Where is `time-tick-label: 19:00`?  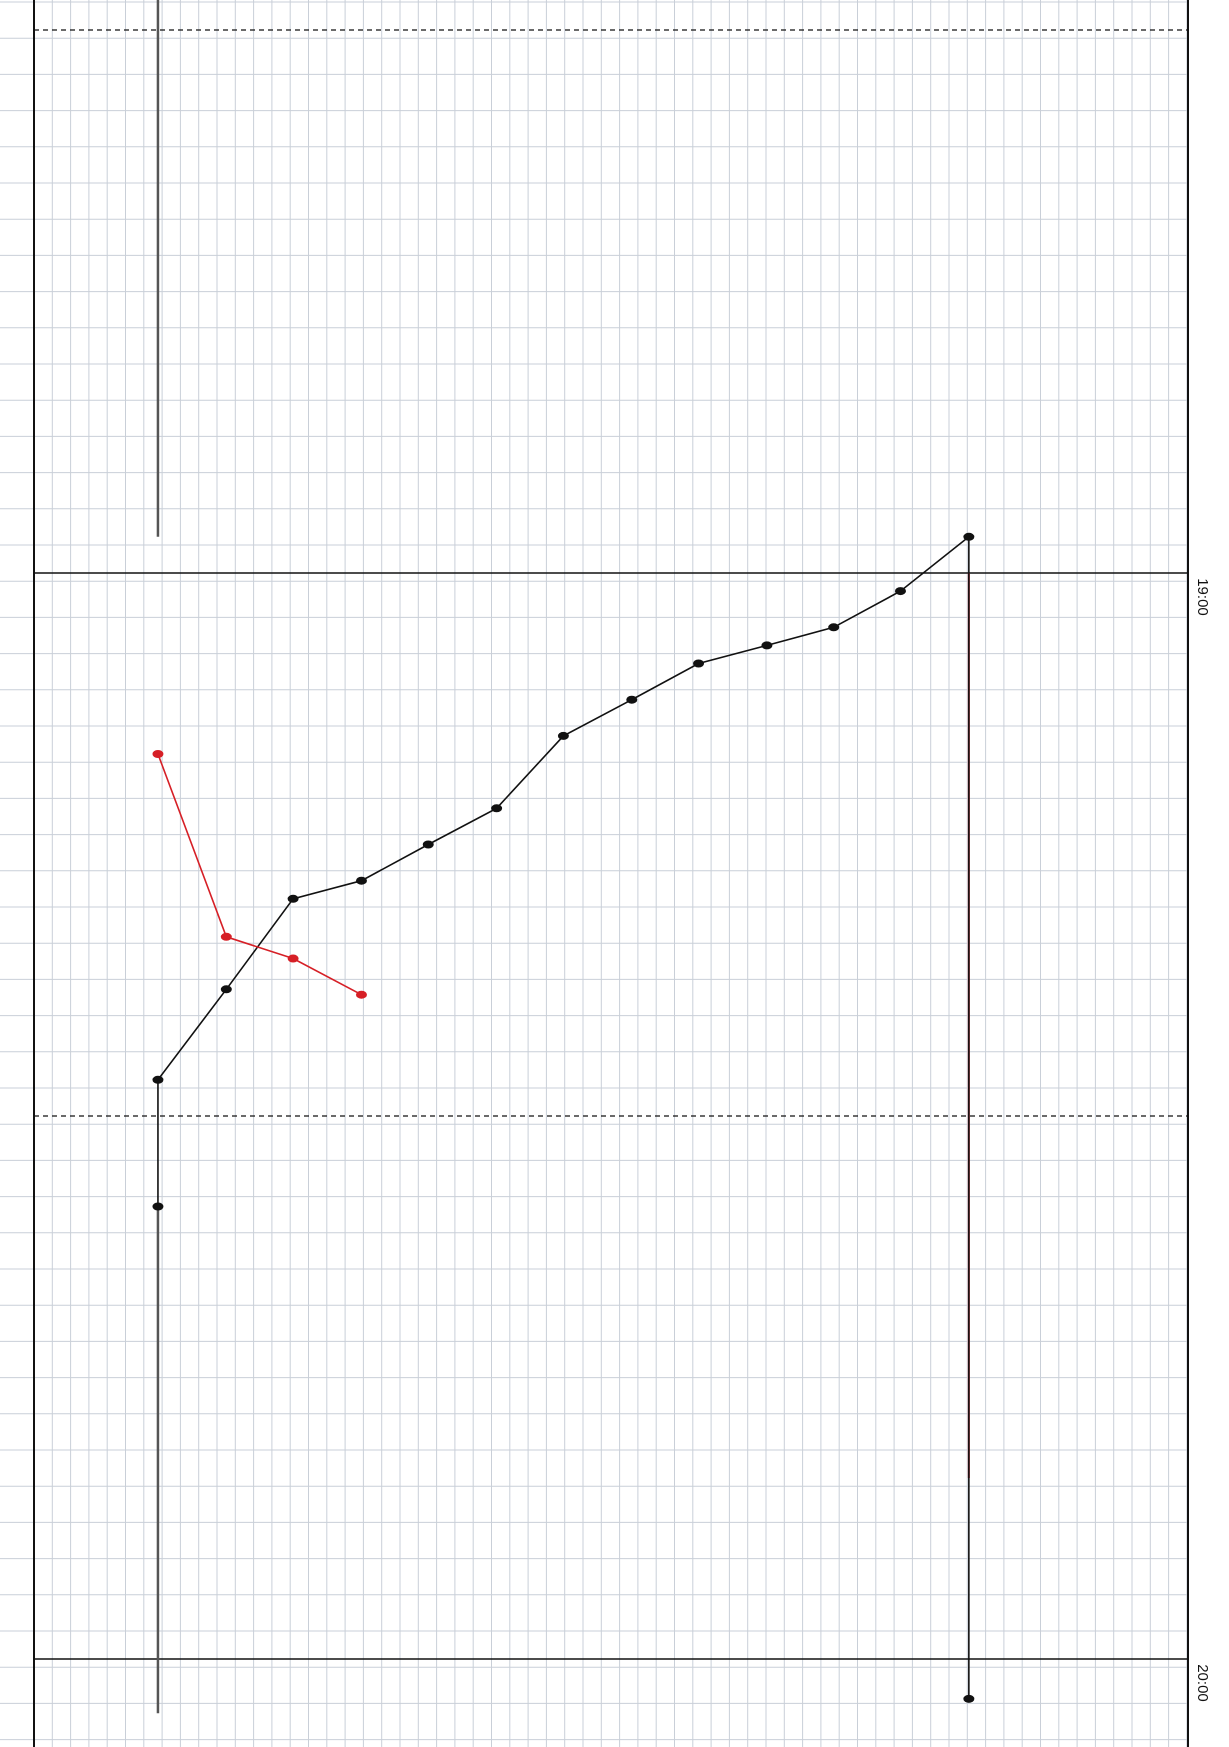
time-tick-label: 19:00 is located at coordinates (1202, 597).